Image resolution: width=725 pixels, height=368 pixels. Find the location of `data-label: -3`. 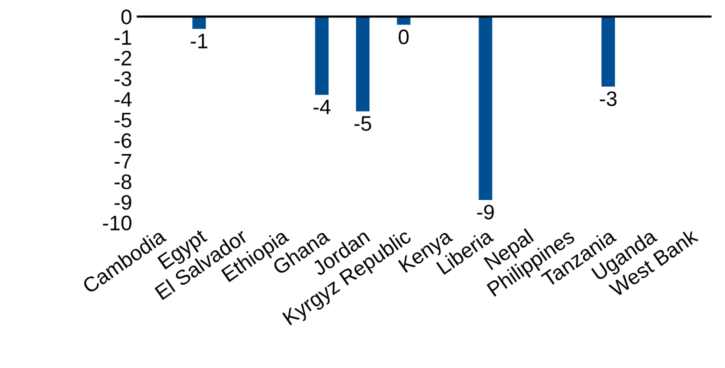

data-label: -3 is located at coordinates (608, 98).